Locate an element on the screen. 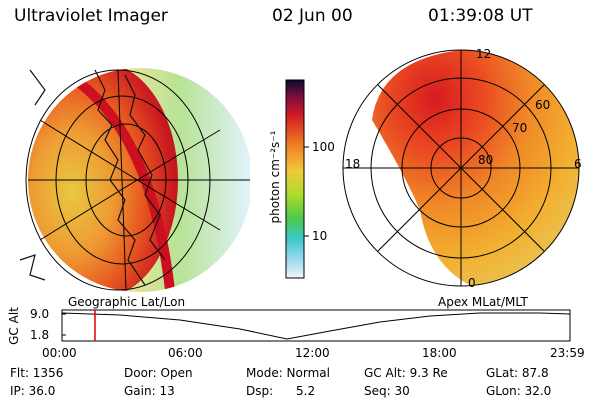  altitude-curve is located at coordinates (316, 326).